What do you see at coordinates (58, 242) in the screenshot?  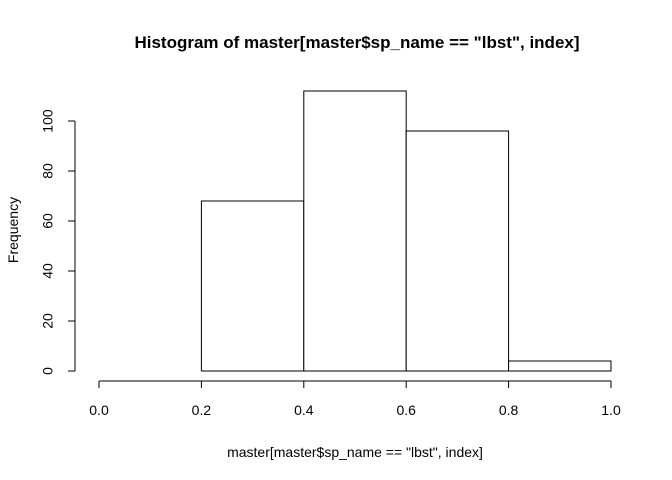 I see `y-axis: 0 20 40 60 80 100` at bounding box center [58, 242].